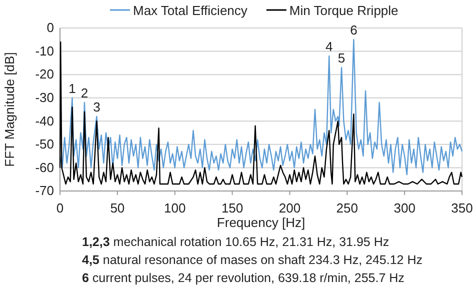 The width and height of the screenshot is (474, 303). Describe the element at coordinates (44, 74) in the screenshot. I see `y-tick-label: -20` at that location.